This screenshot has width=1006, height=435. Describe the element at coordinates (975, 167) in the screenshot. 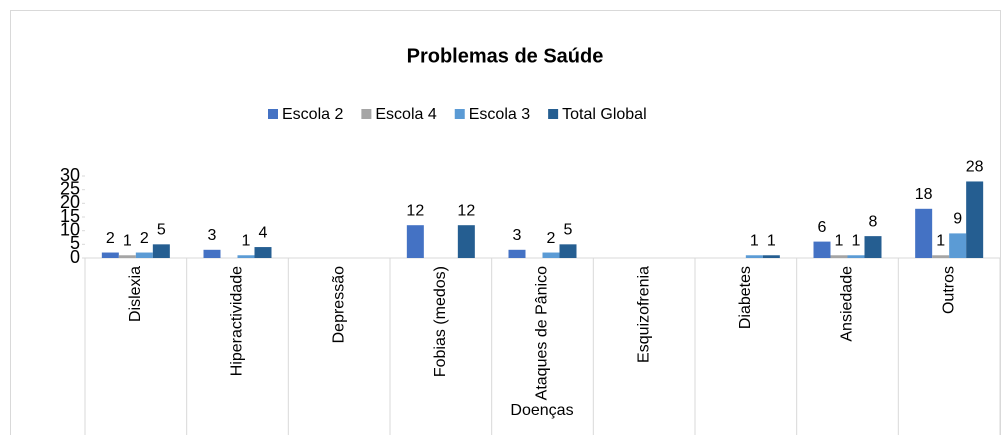

I see `data-label: 28` at that location.